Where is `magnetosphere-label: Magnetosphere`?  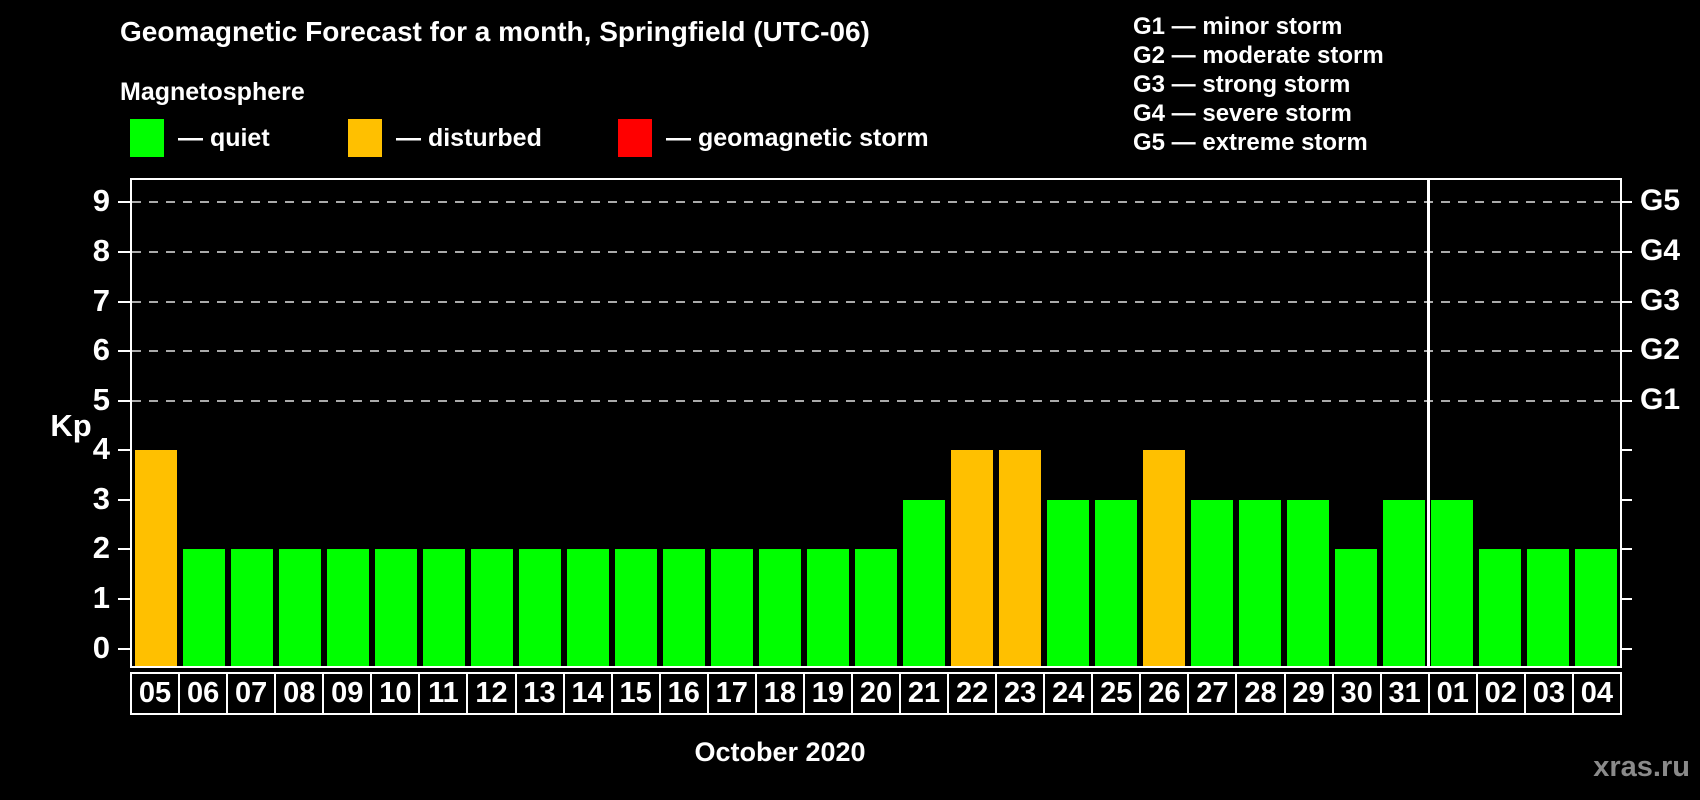
magnetosphere-label: Magnetosphere is located at coordinates (212, 92).